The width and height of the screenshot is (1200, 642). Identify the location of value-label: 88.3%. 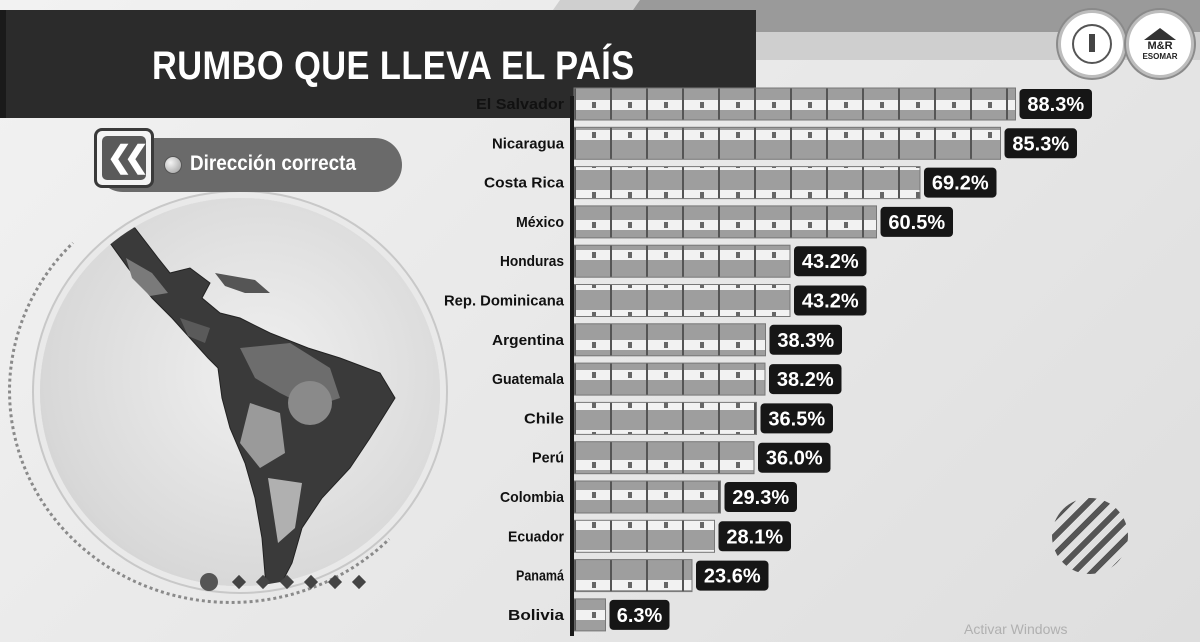
(1055, 105).